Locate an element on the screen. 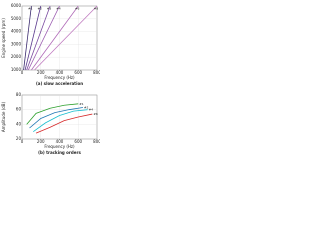 Image resolution: width=320 pixels, height=240 pixels. y-tick-label: 2000 is located at coordinates (16, 56).